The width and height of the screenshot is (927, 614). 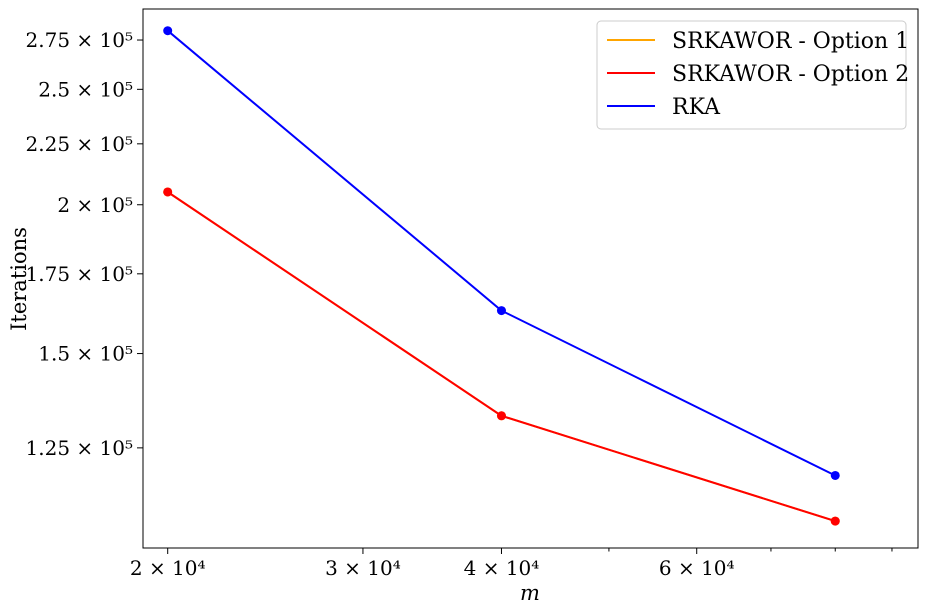 I want to click on x-tick-label: 2 × 10⁴, so click(x=168, y=568).